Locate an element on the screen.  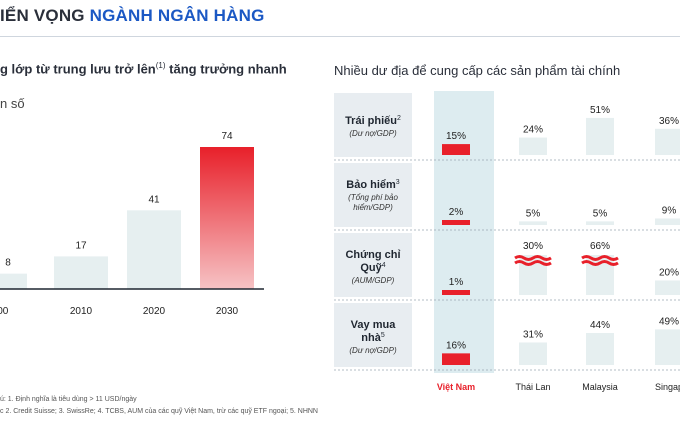
left-chart-unit-note: n số is located at coordinates (12, 103).